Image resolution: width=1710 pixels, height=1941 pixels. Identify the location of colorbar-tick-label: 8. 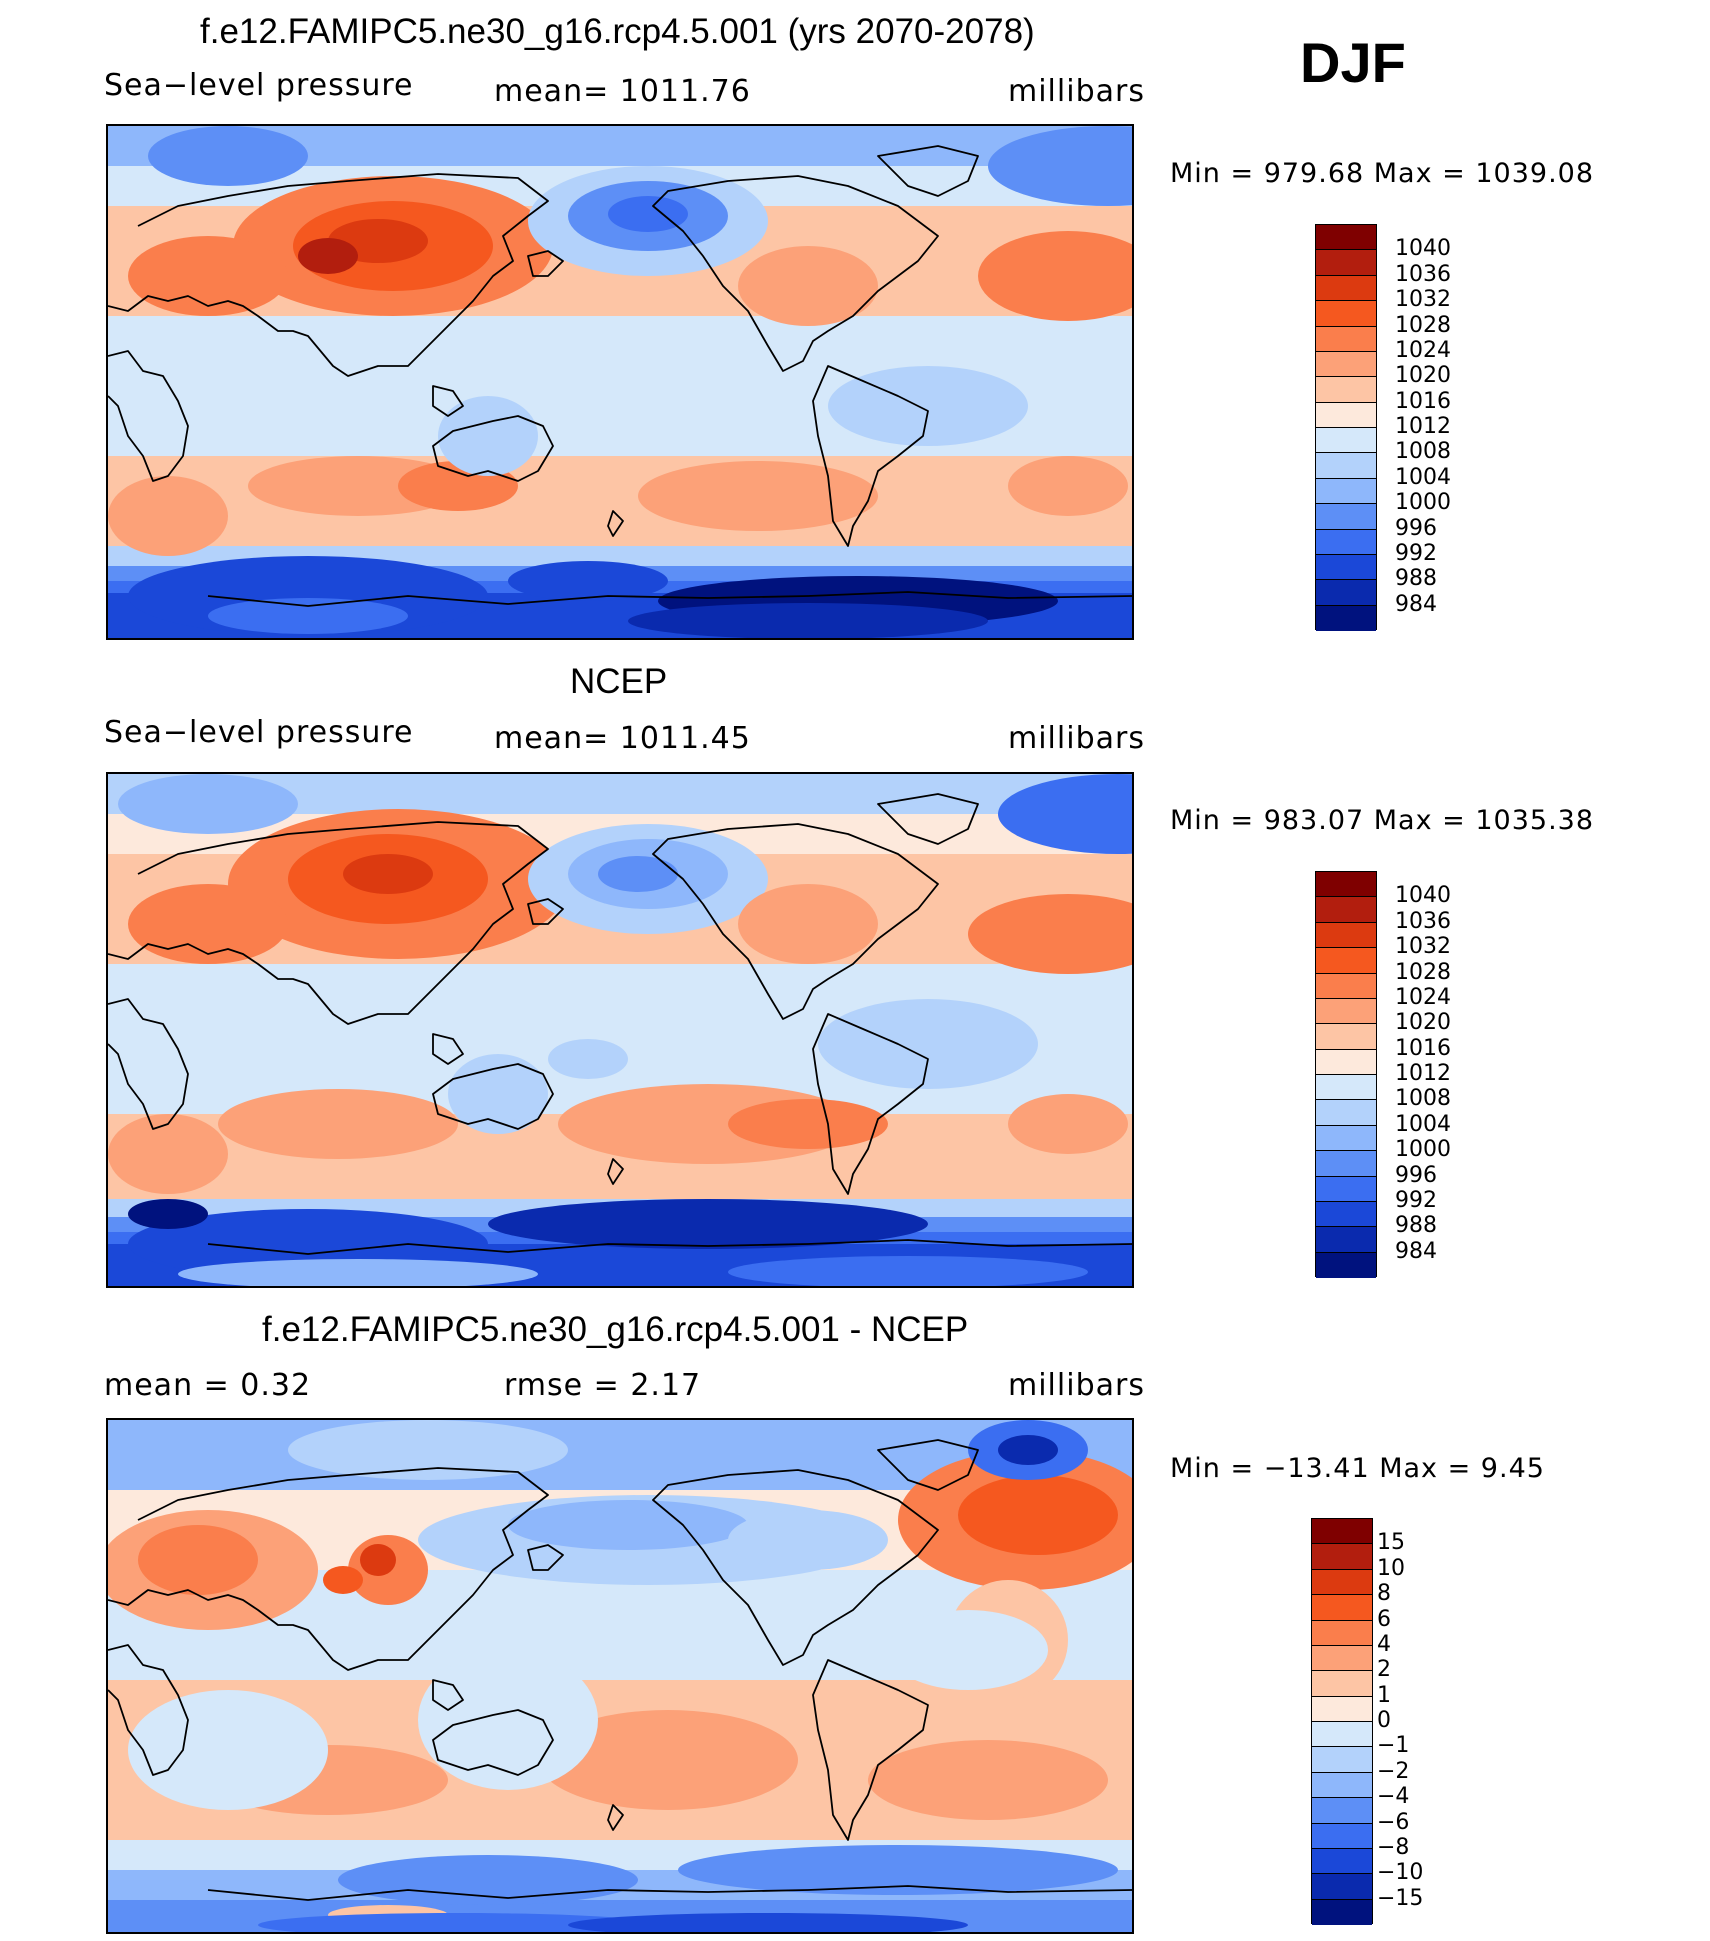
(1384, 1594).